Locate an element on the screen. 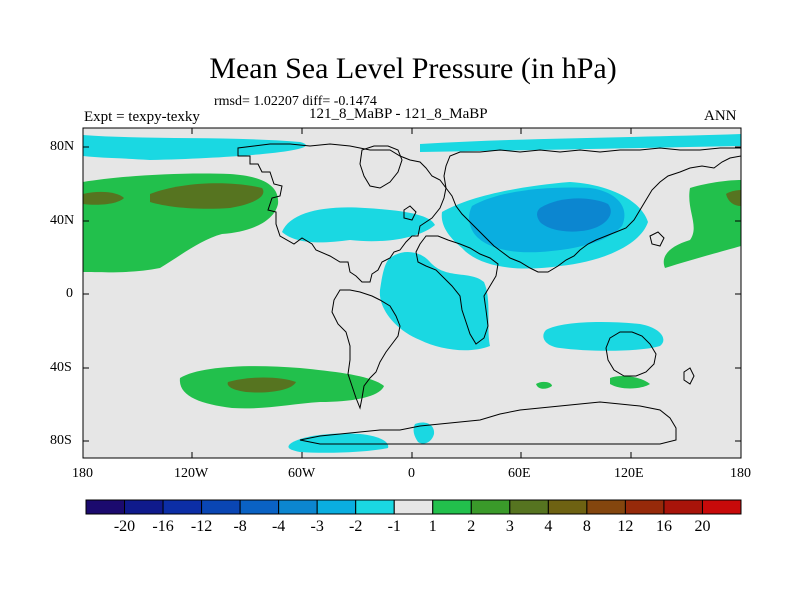 The height and width of the screenshot is (600, 800). lon-tick-60e: 60E is located at coordinates (519, 473).